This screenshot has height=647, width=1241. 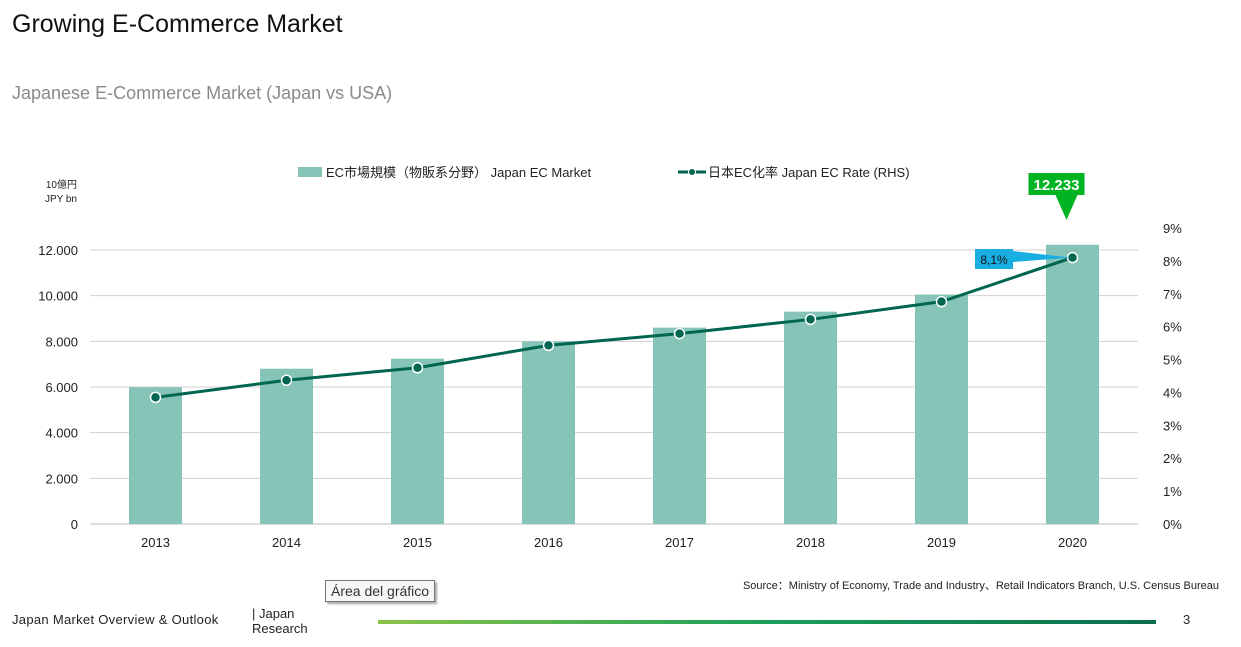 I want to click on legend-bar-swatch, so click(x=310, y=172).